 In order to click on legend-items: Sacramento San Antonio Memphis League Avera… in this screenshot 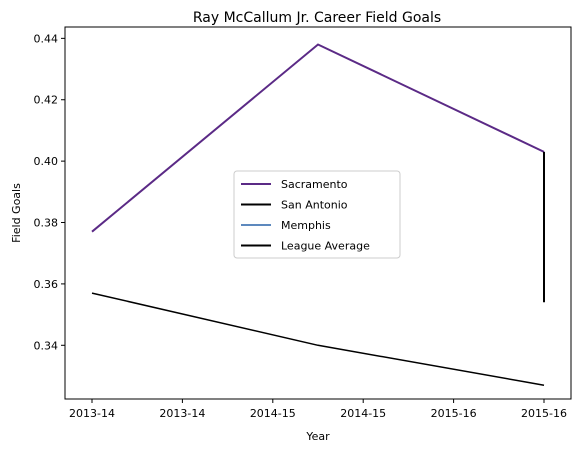, I will do `click(305, 215)`.